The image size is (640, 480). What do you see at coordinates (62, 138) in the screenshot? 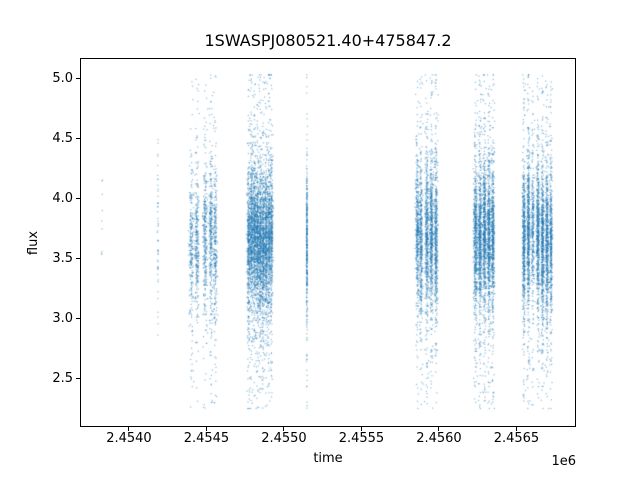
I see `y-tick-label: 4.5` at bounding box center [62, 138].